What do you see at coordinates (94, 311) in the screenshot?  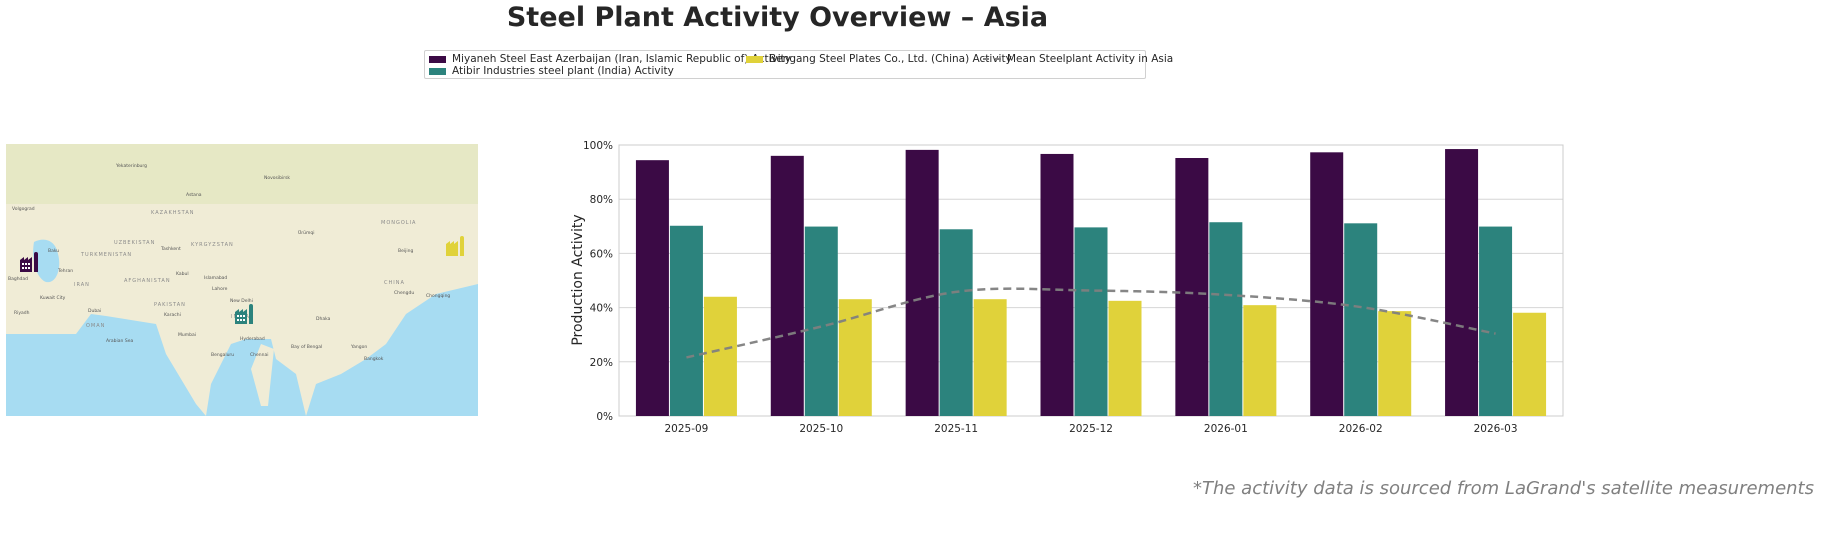 I see `map-label: Dubai` at bounding box center [94, 311].